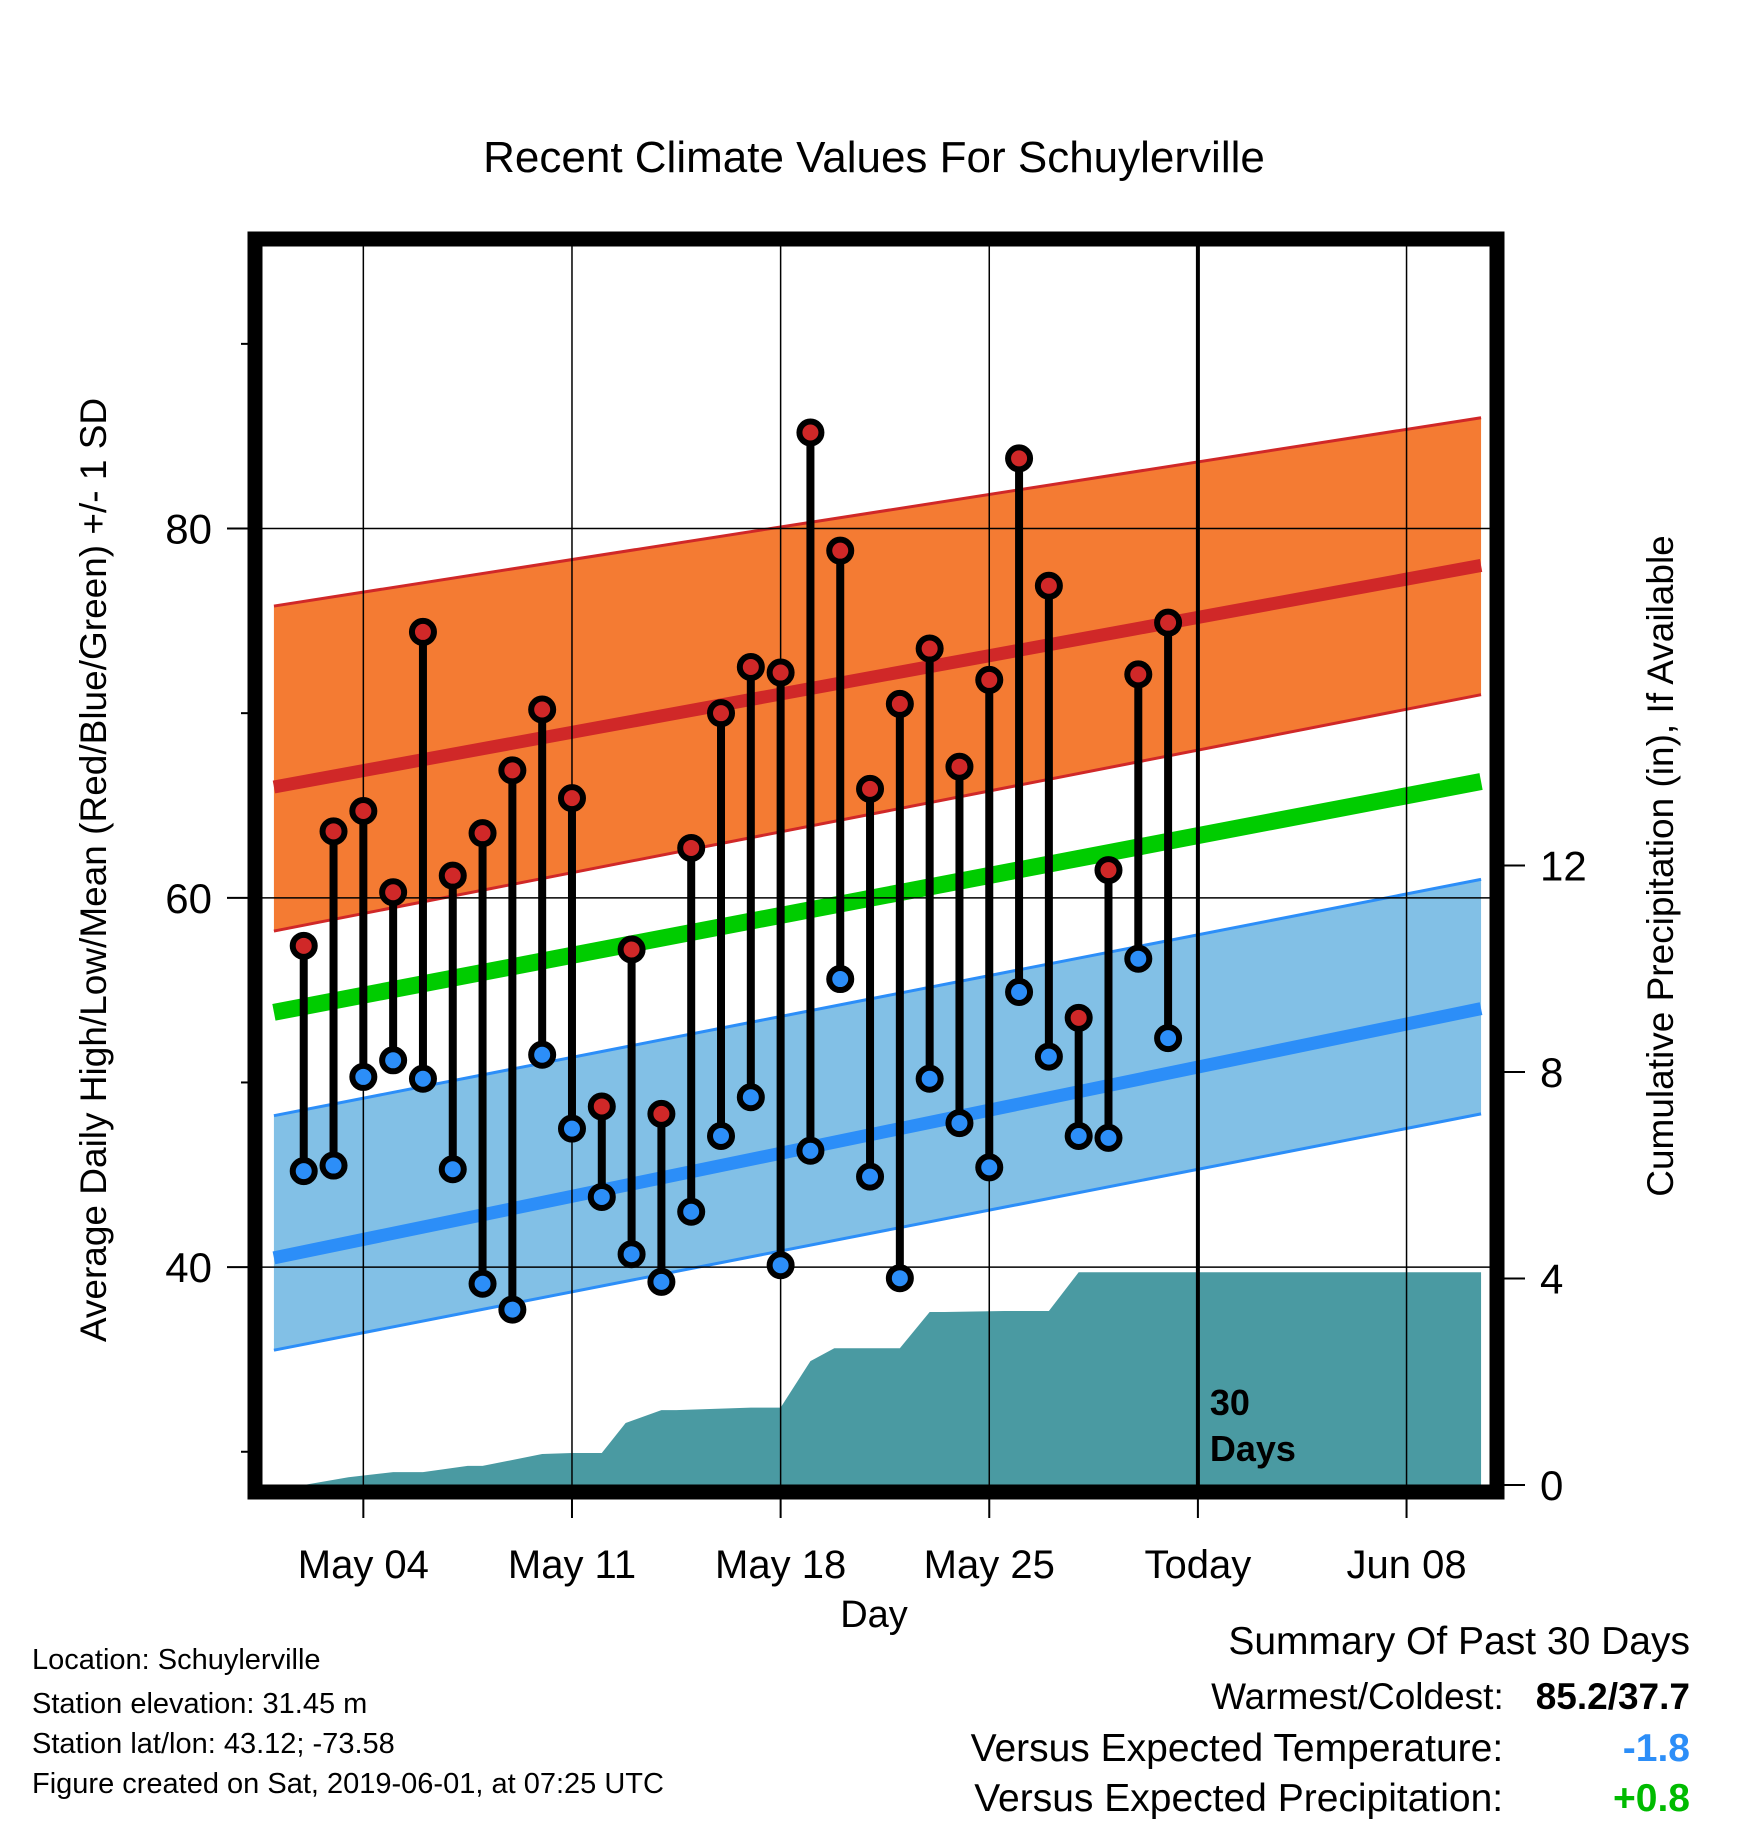  Describe the element at coordinates (572, 1565) in the screenshot. I see `x-tick-label-11: May 11` at that location.